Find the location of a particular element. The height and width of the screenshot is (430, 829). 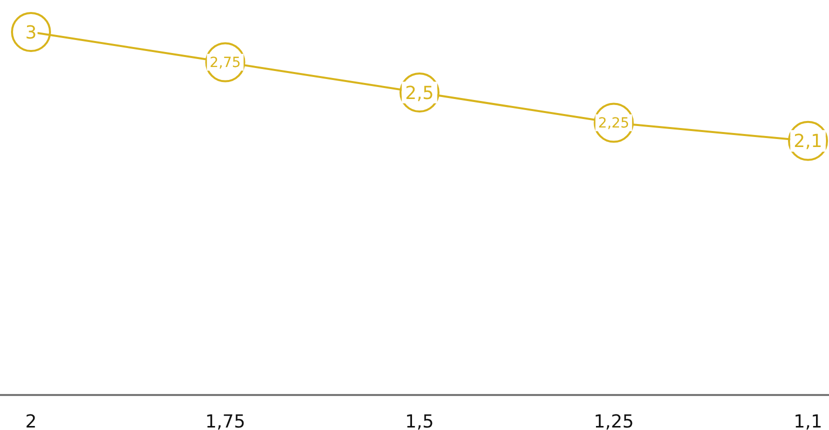

x-tick-label: 1,25 is located at coordinates (614, 420).